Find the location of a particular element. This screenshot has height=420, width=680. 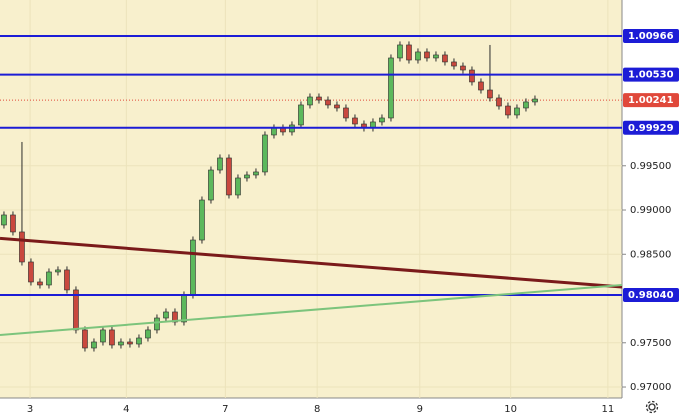

level-label: 0.98040 is located at coordinates (651, 295).